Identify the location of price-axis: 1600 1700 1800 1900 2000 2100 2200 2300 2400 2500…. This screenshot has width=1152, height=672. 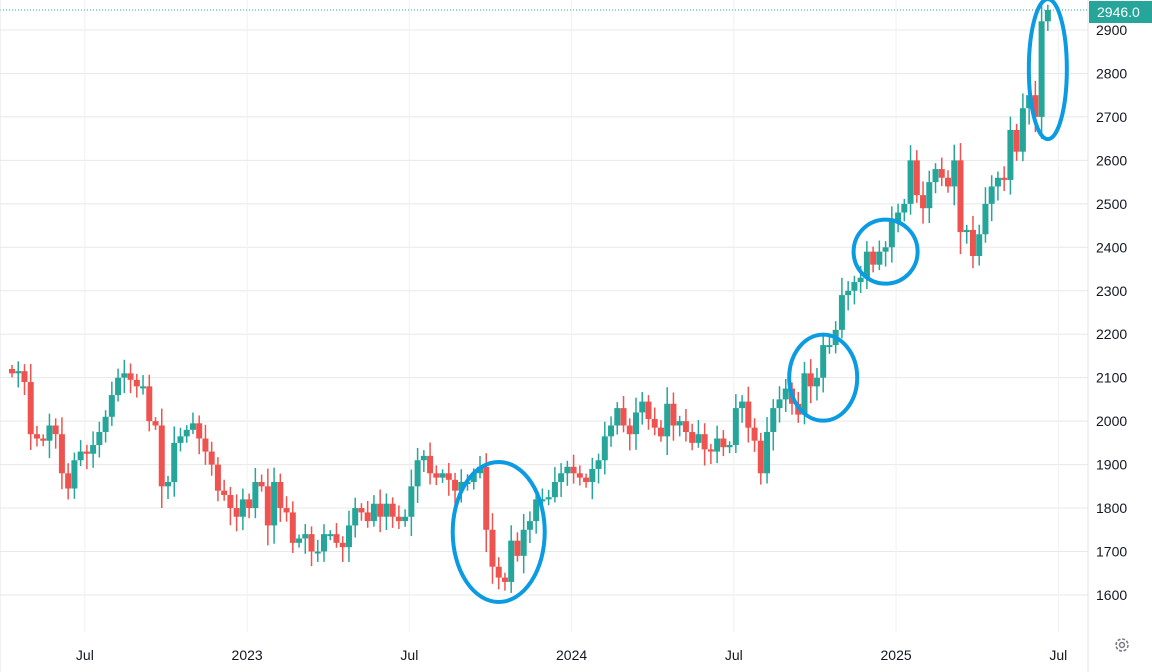
(1111, 312).